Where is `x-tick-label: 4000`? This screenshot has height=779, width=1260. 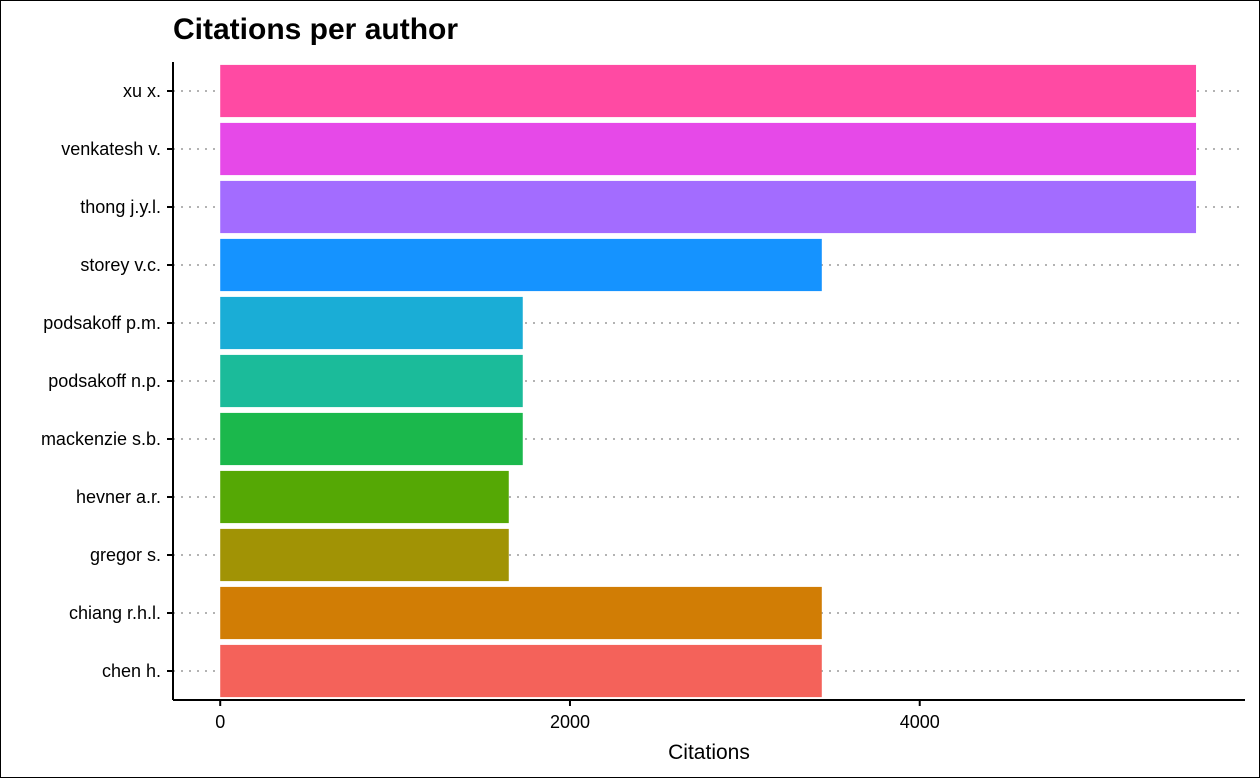
x-tick-label: 4000 is located at coordinates (920, 722).